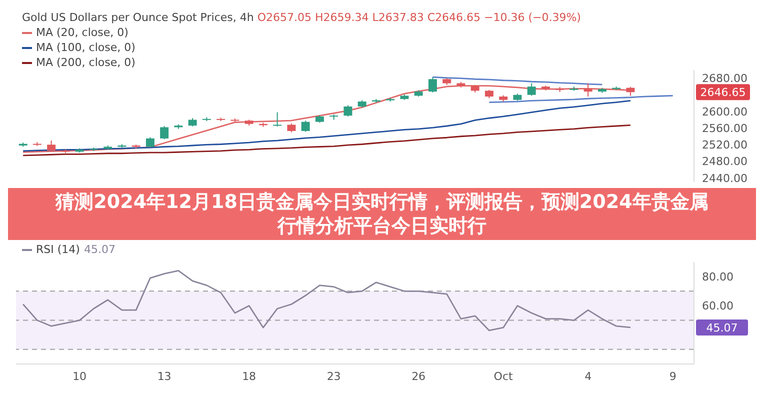 This screenshot has height=400, width=764. I want to click on chart-title: Gold US Dollars per Ounce Spot Prices, 4h, so click(138, 17).